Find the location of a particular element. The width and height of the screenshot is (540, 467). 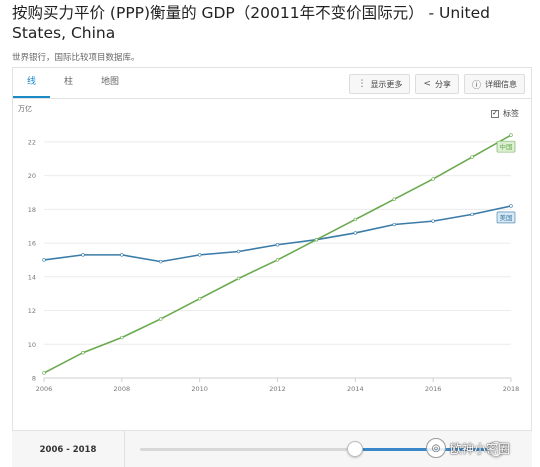

range-slider-start-handle is located at coordinates (355, 449).